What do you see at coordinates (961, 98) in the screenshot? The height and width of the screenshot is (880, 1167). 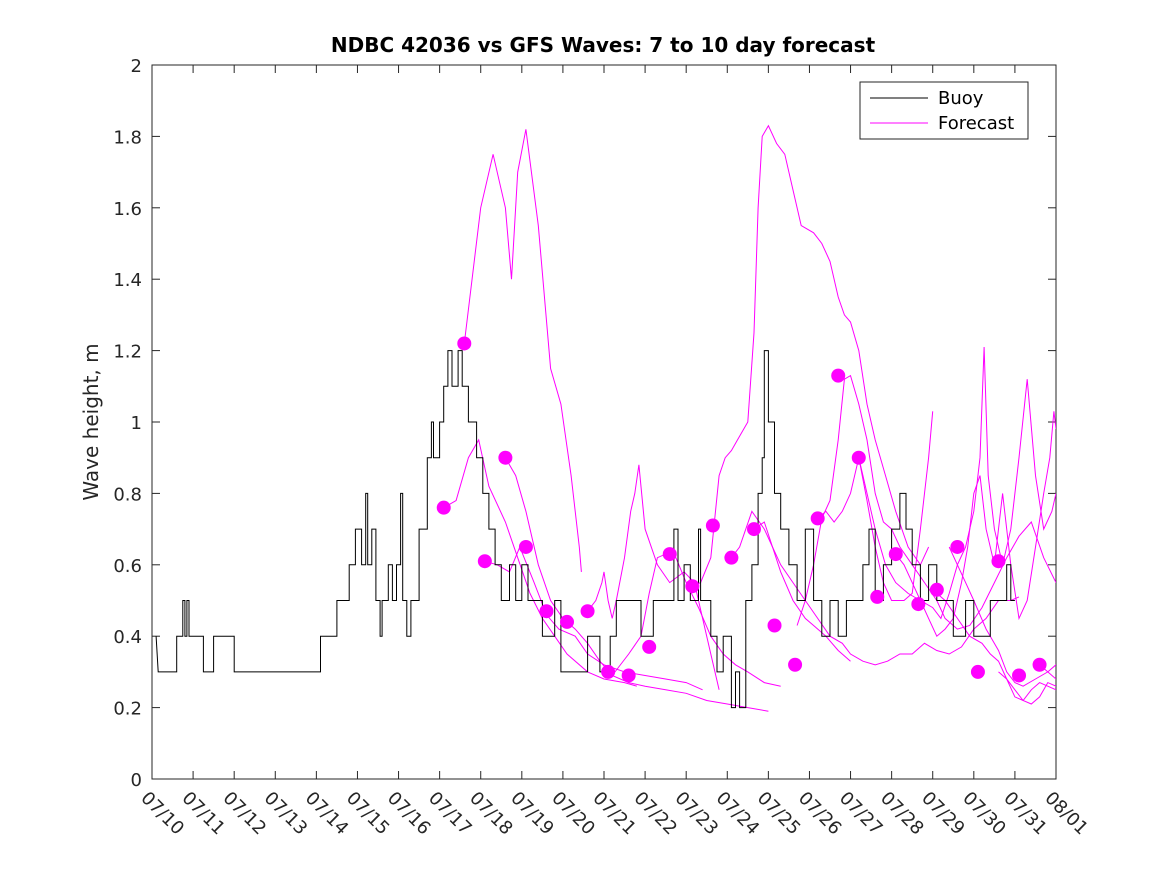 I see `legend-buoy-label: Buoy` at bounding box center [961, 98].